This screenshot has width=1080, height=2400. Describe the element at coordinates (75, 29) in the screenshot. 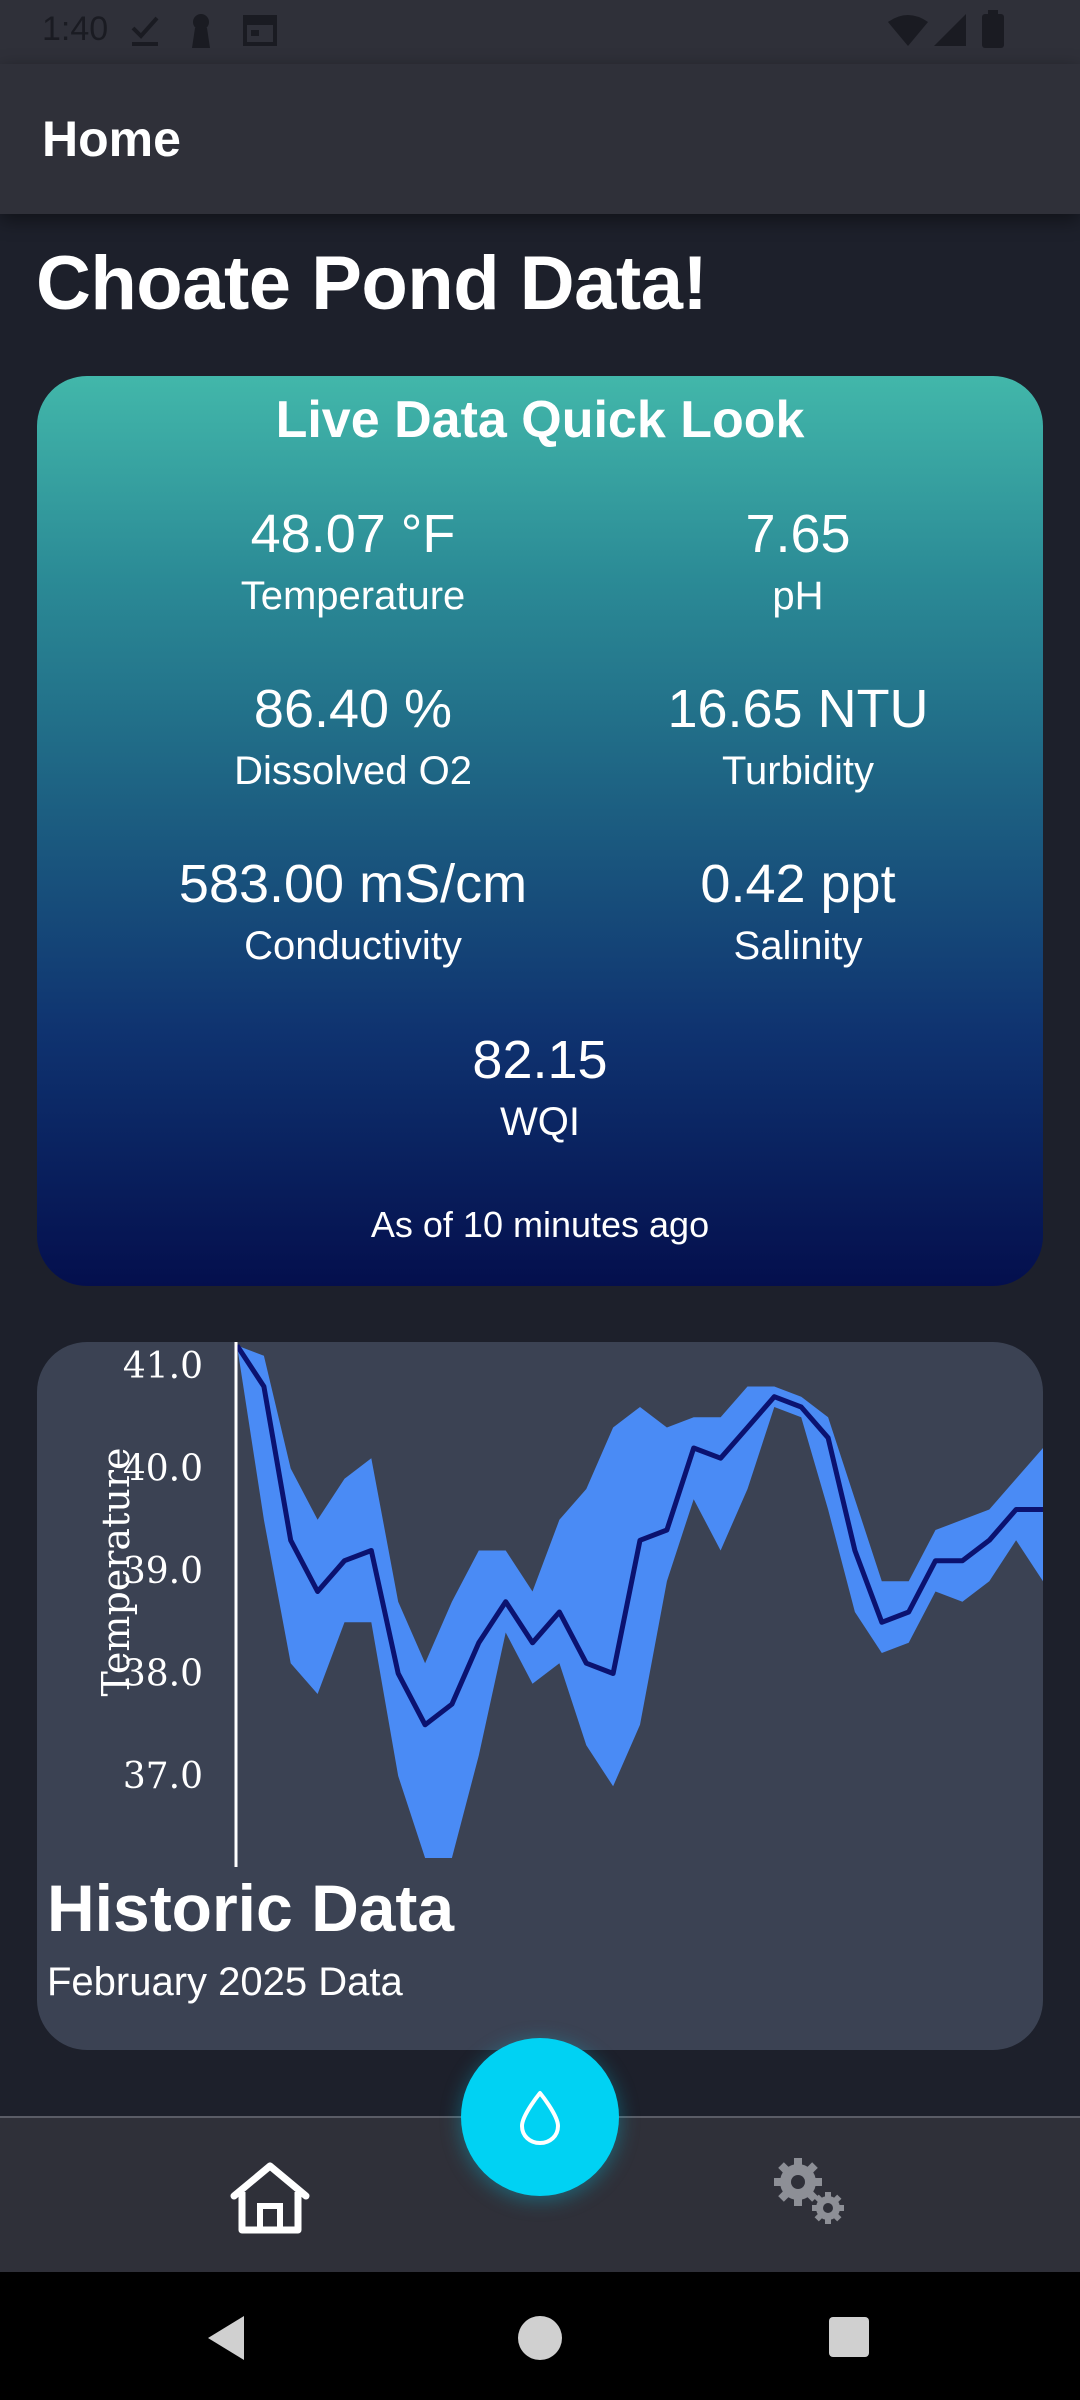

I see `status-time: 1:40` at that location.